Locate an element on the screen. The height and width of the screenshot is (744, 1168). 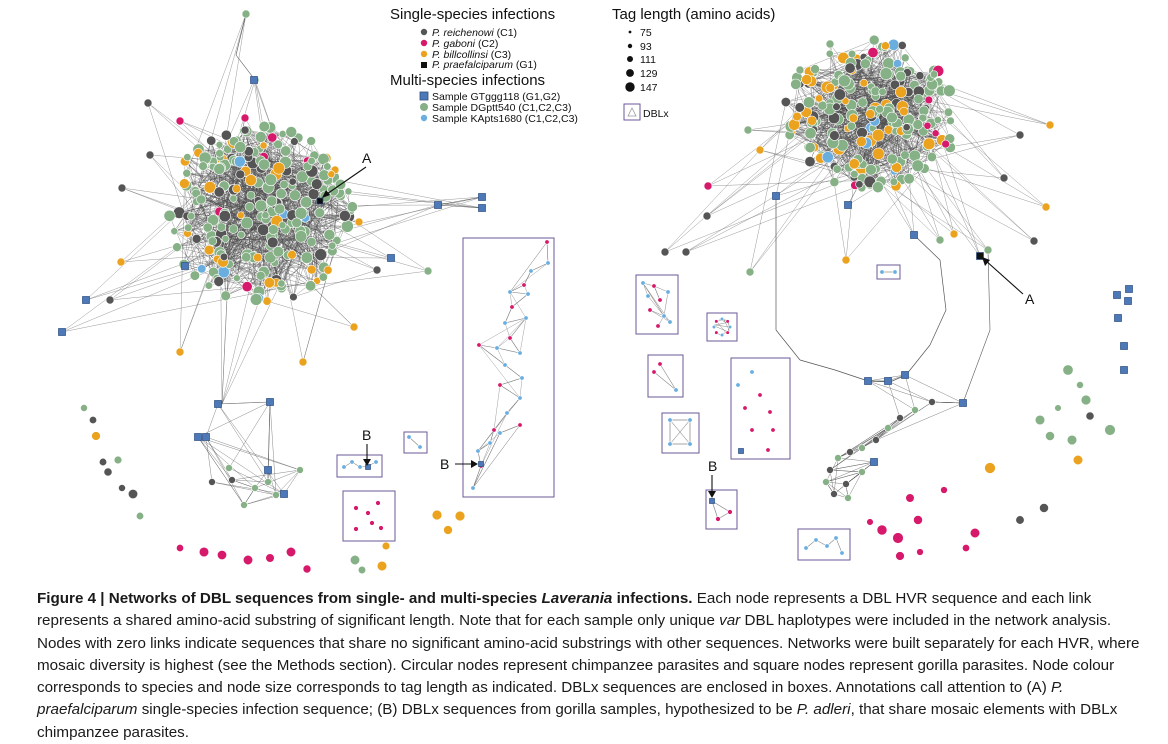
annotation-b-left: B is located at coordinates (366, 435).